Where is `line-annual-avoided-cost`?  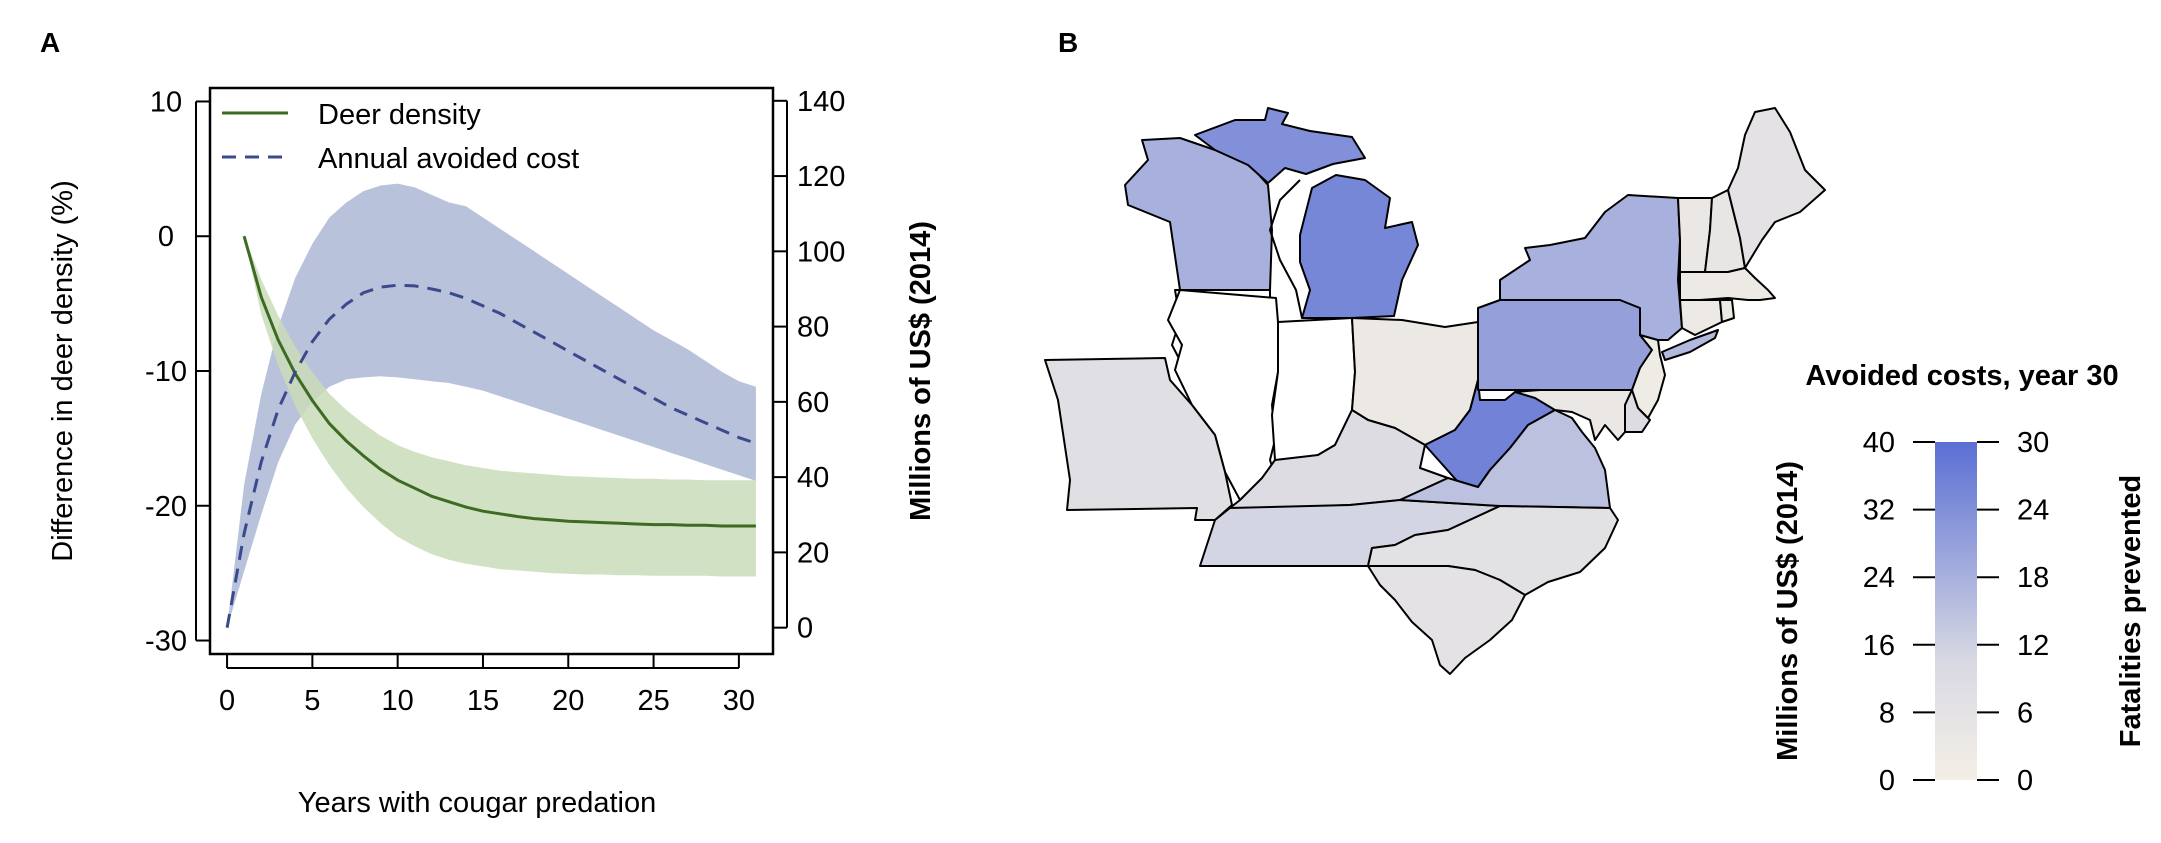 line-annual-avoided-cost is located at coordinates (491, 455).